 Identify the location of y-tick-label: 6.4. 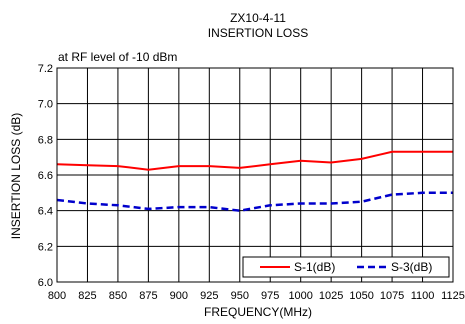
(45, 212).